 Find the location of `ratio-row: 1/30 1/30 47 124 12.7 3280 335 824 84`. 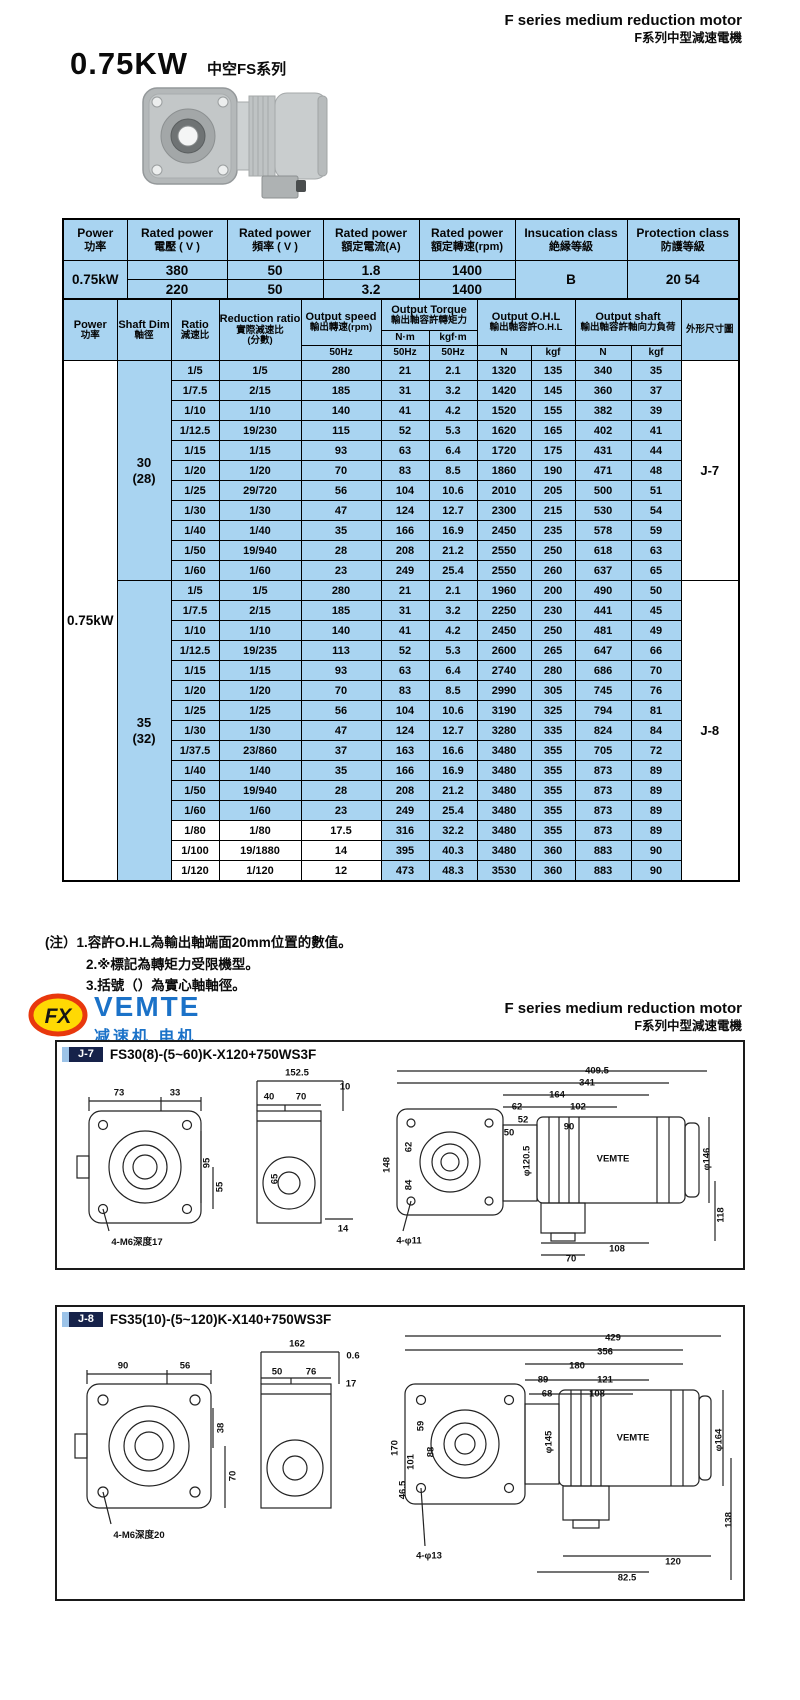

ratio-row: 1/30 1/30 47 124 12.7 3280 335 824 84 is located at coordinates (401, 730).